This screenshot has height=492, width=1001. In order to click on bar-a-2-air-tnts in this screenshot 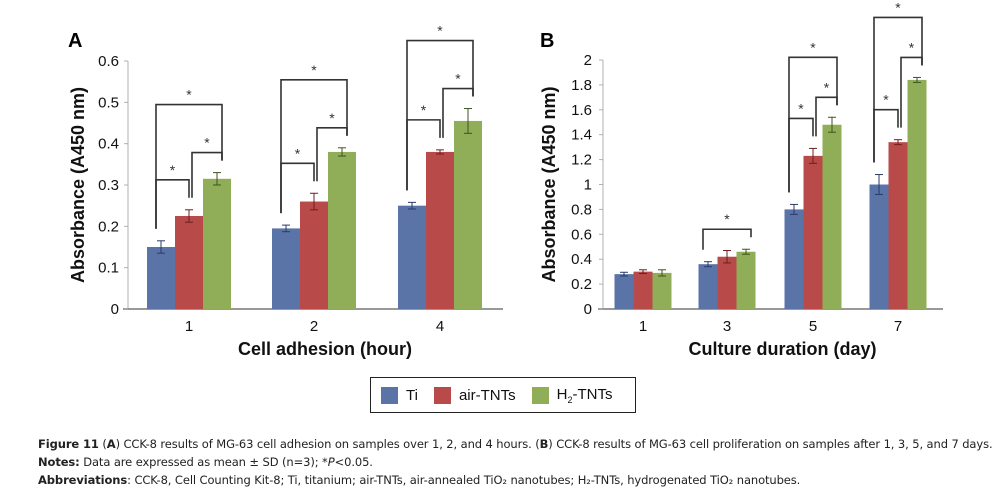, I will do `click(314, 255)`.